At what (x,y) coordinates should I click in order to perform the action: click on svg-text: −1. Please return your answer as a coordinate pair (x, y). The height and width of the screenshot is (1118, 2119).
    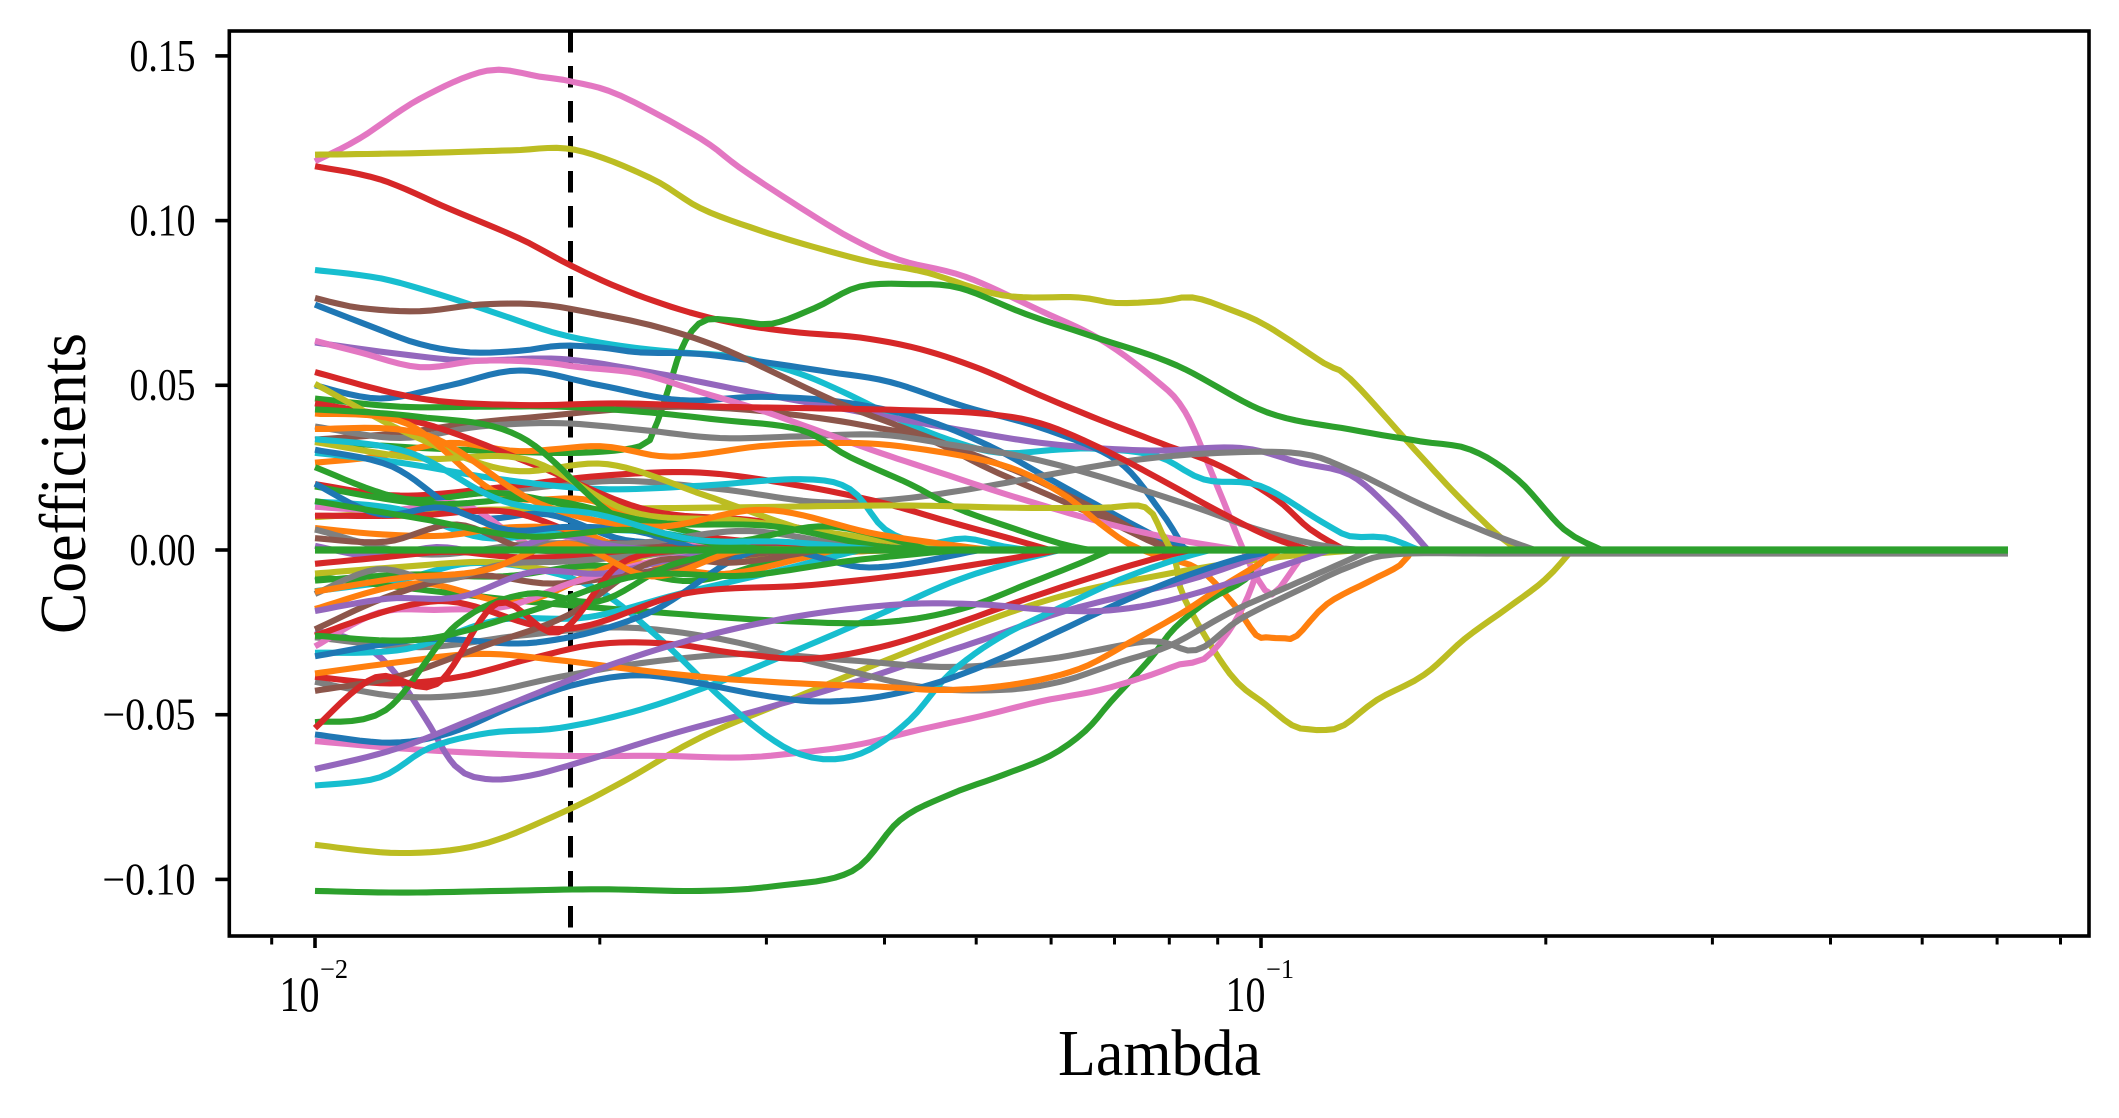
    Looking at the image, I should click on (1280, 969).